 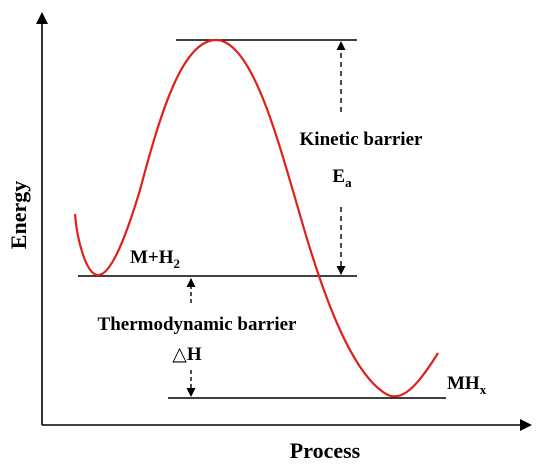 I want to click on product-label: MHx, so click(x=467, y=385).